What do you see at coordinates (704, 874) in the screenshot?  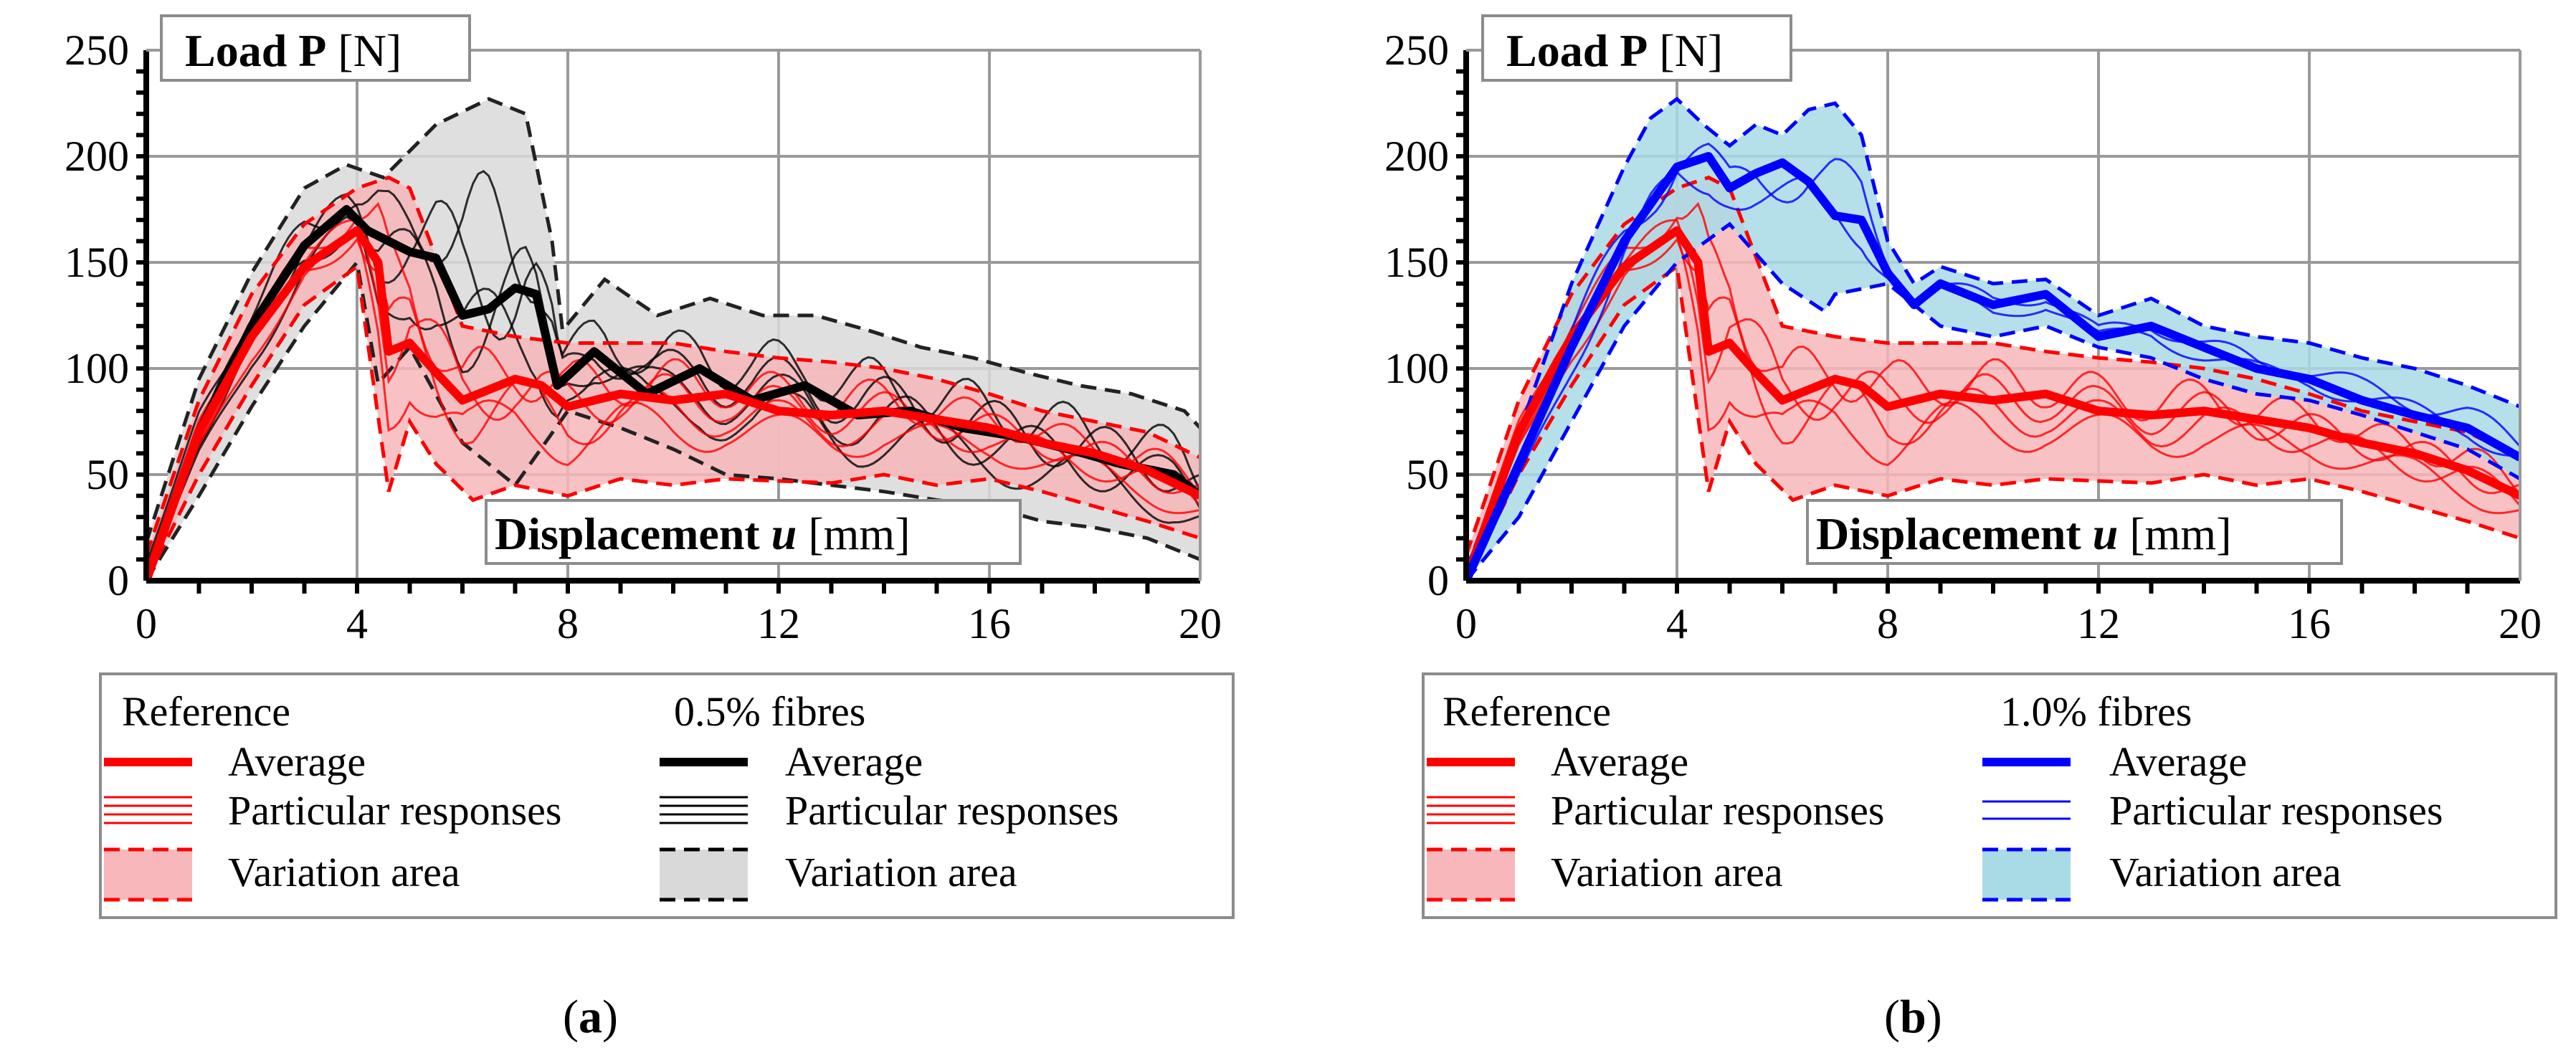 I see `panel-a-legend-fibre-variation-swatch` at bounding box center [704, 874].